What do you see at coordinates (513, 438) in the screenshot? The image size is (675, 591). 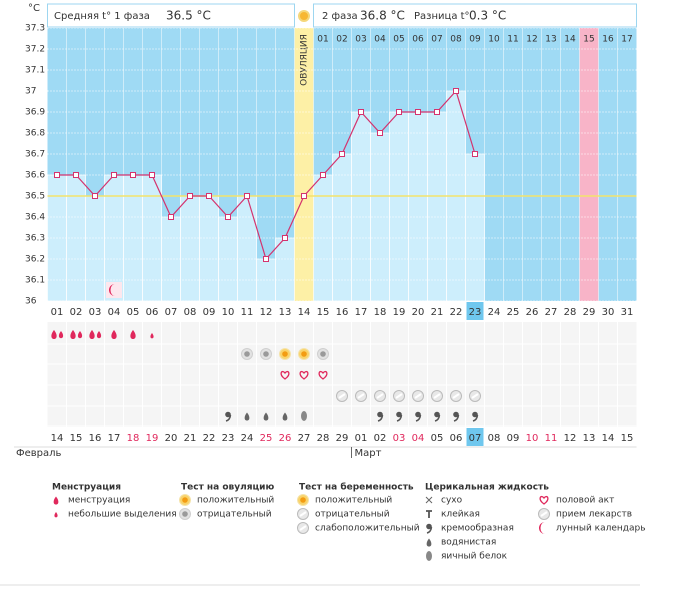 I see `date: 09` at bounding box center [513, 438].